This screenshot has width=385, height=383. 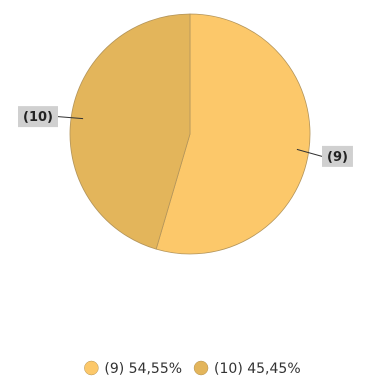 I want to click on callout-label-10: (10), so click(x=38, y=117).